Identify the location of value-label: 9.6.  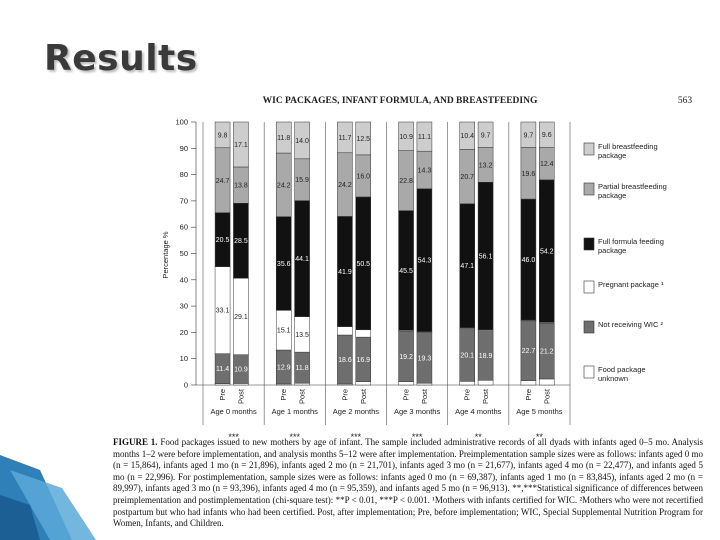
(547, 135).